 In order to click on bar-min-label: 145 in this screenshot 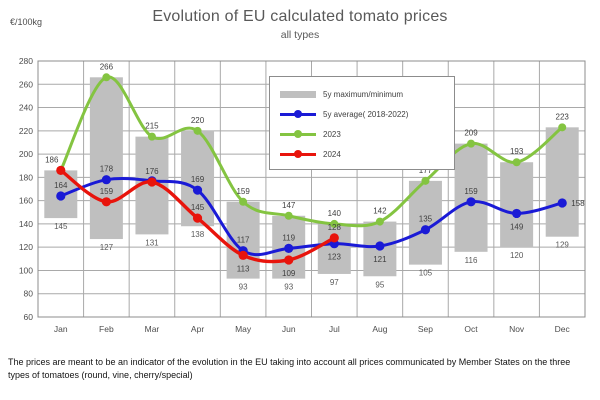, I will do `click(61, 226)`.